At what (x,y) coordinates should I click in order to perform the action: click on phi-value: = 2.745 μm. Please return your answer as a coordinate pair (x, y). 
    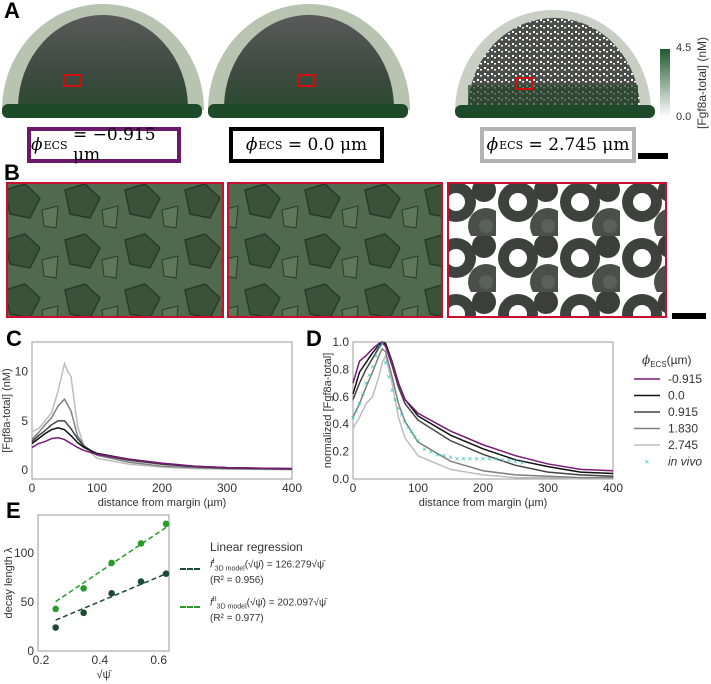
    Looking at the image, I should click on (579, 145).